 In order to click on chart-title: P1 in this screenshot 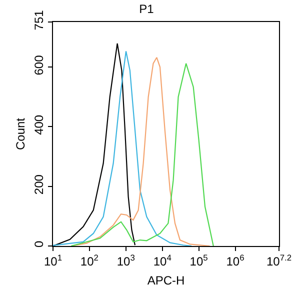, I will do `click(146, 9)`.